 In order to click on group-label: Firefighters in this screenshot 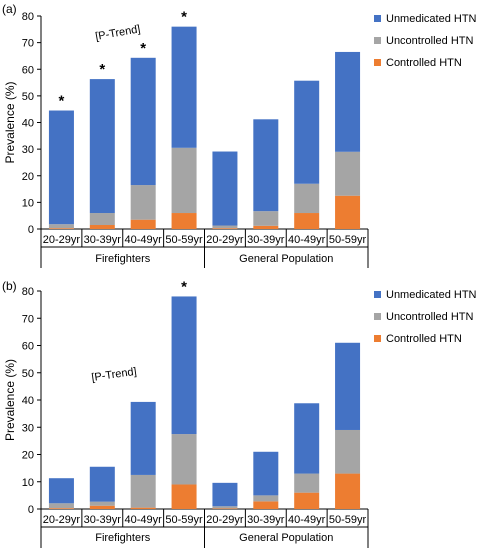, I will do `click(123, 259)`.